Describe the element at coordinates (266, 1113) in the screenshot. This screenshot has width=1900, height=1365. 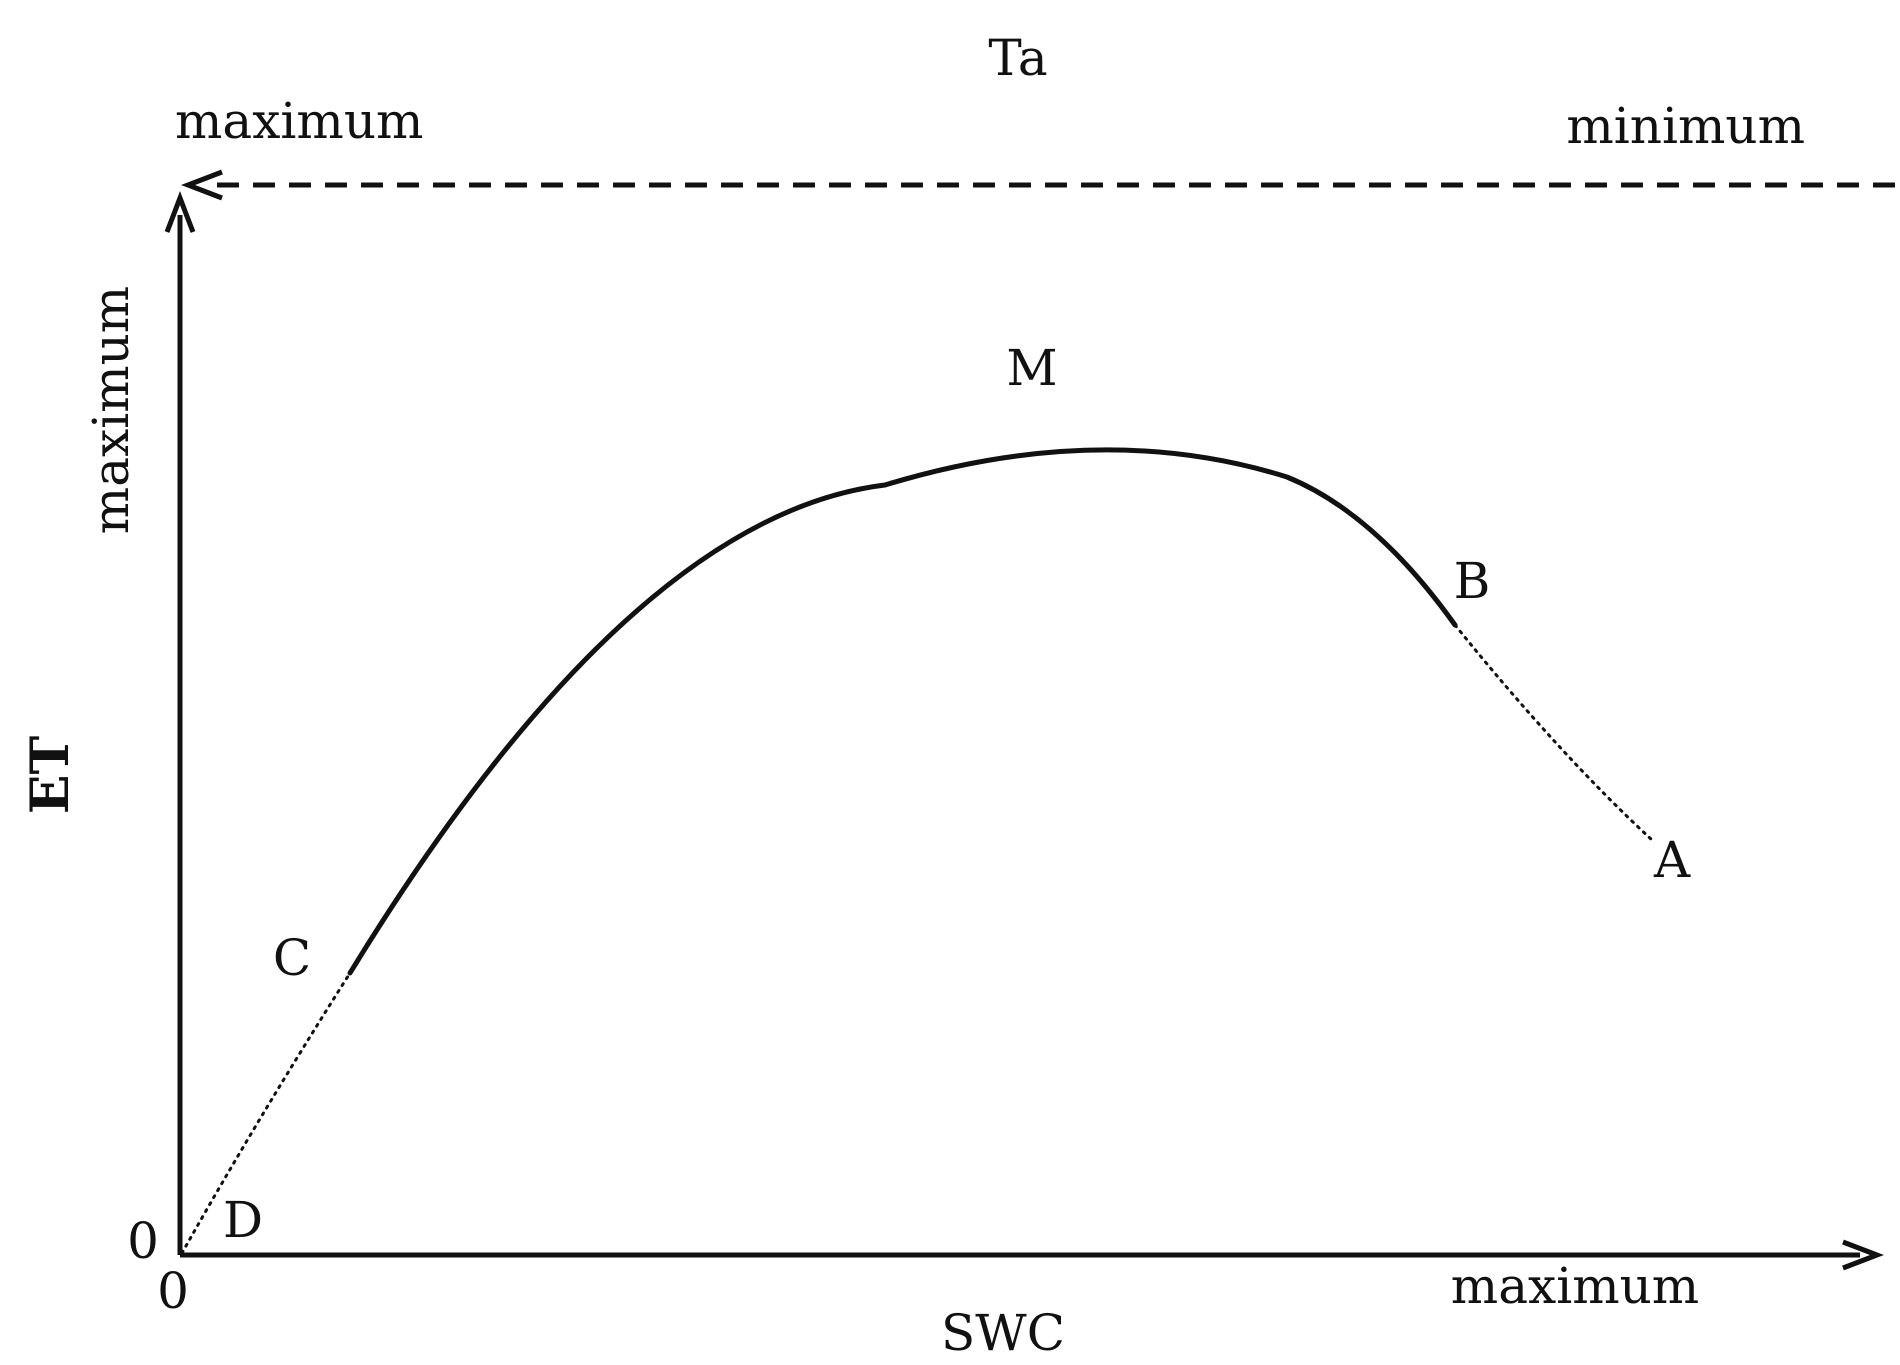
I see `curve-segment-d-to-c` at that location.